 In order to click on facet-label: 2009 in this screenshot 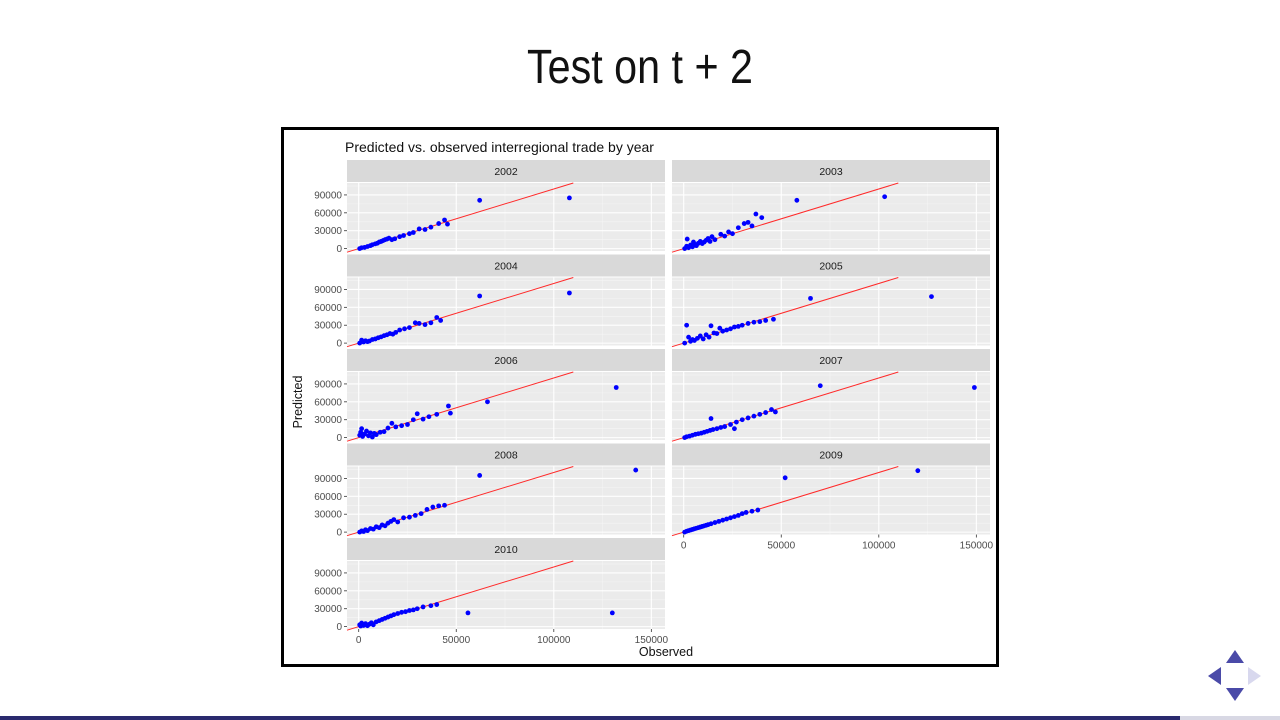, I will do `click(831, 456)`.